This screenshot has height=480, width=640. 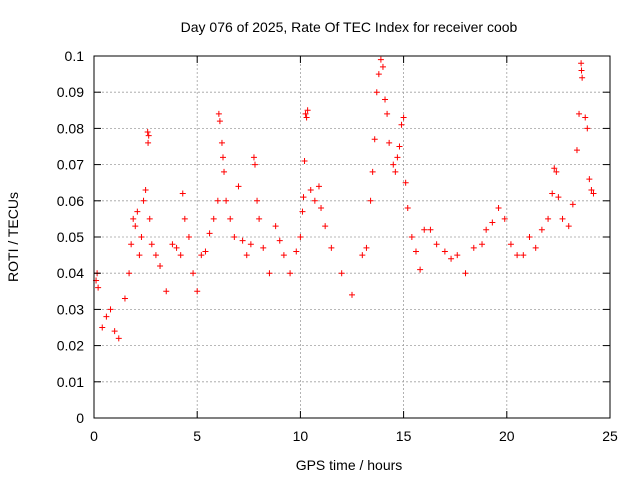 I want to click on y-axis-label: ROTI / TECUs, so click(x=13, y=237).